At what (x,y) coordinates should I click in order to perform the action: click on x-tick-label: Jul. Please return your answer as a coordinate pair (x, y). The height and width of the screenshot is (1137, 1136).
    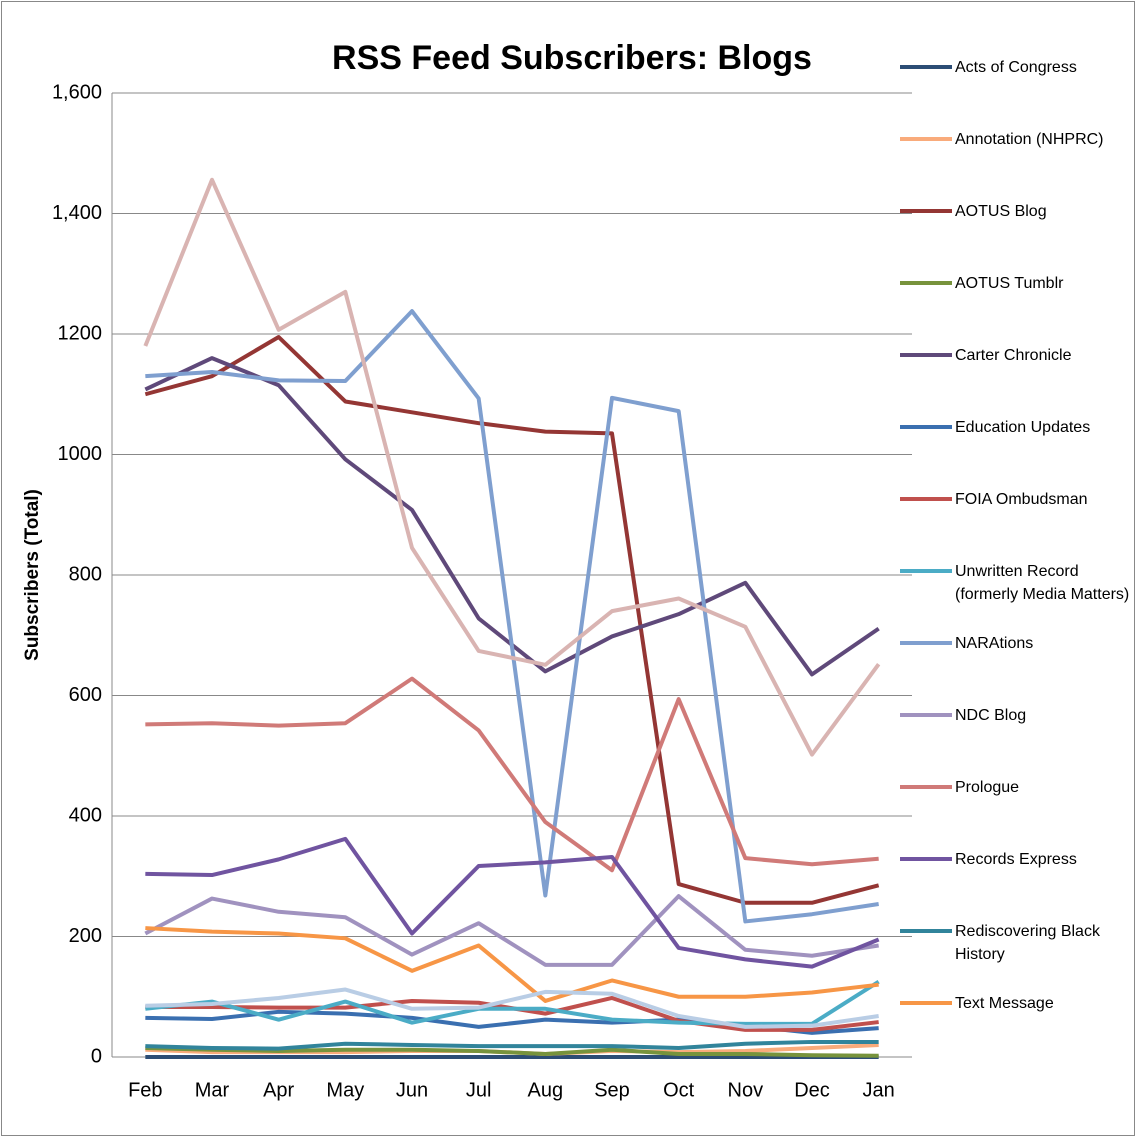
    Looking at the image, I should click on (479, 1090).